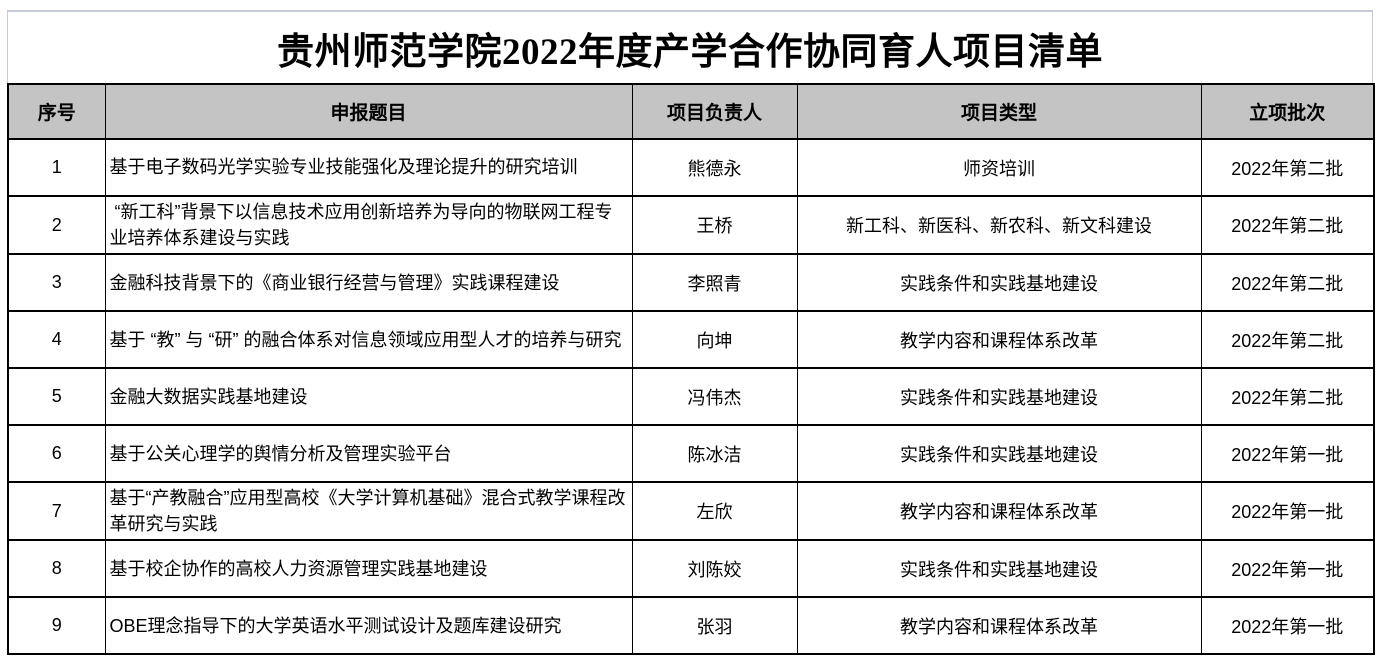 The image size is (1381, 660). I want to click on cell-application-title: 基于“产教融合”应用型高校《大学计算机基础》混合式教学课程改革研究与实践, so click(368, 511).